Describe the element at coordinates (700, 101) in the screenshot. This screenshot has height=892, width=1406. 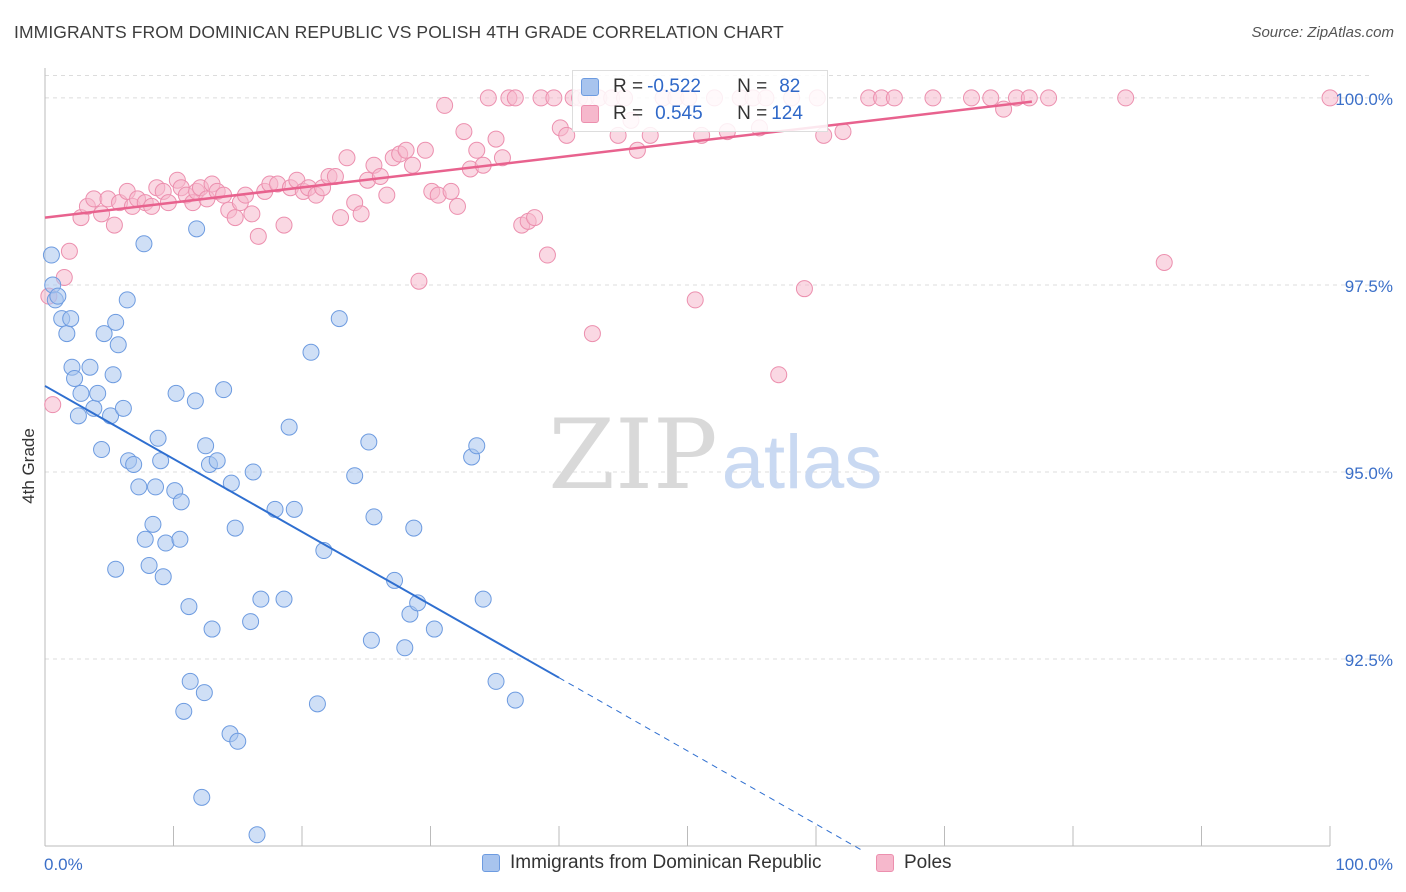
I see `stats-legend-box: R = -0.522 N = 82 R = 0.545 N = 124` at that location.